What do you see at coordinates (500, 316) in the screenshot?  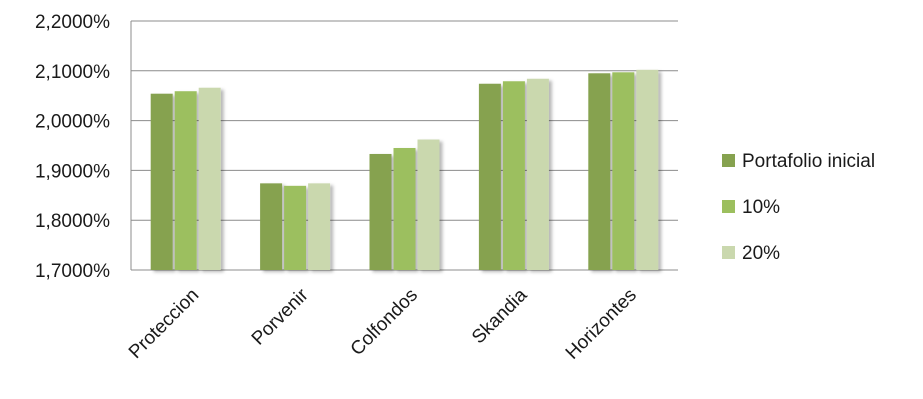 I see `category-label: Skandia` at bounding box center [500, 316].